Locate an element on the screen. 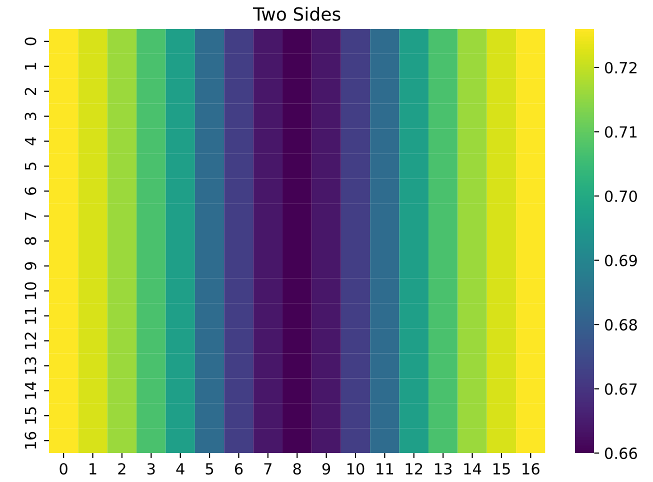  y-tick-label: 14 is located at coordinates (30, 390).